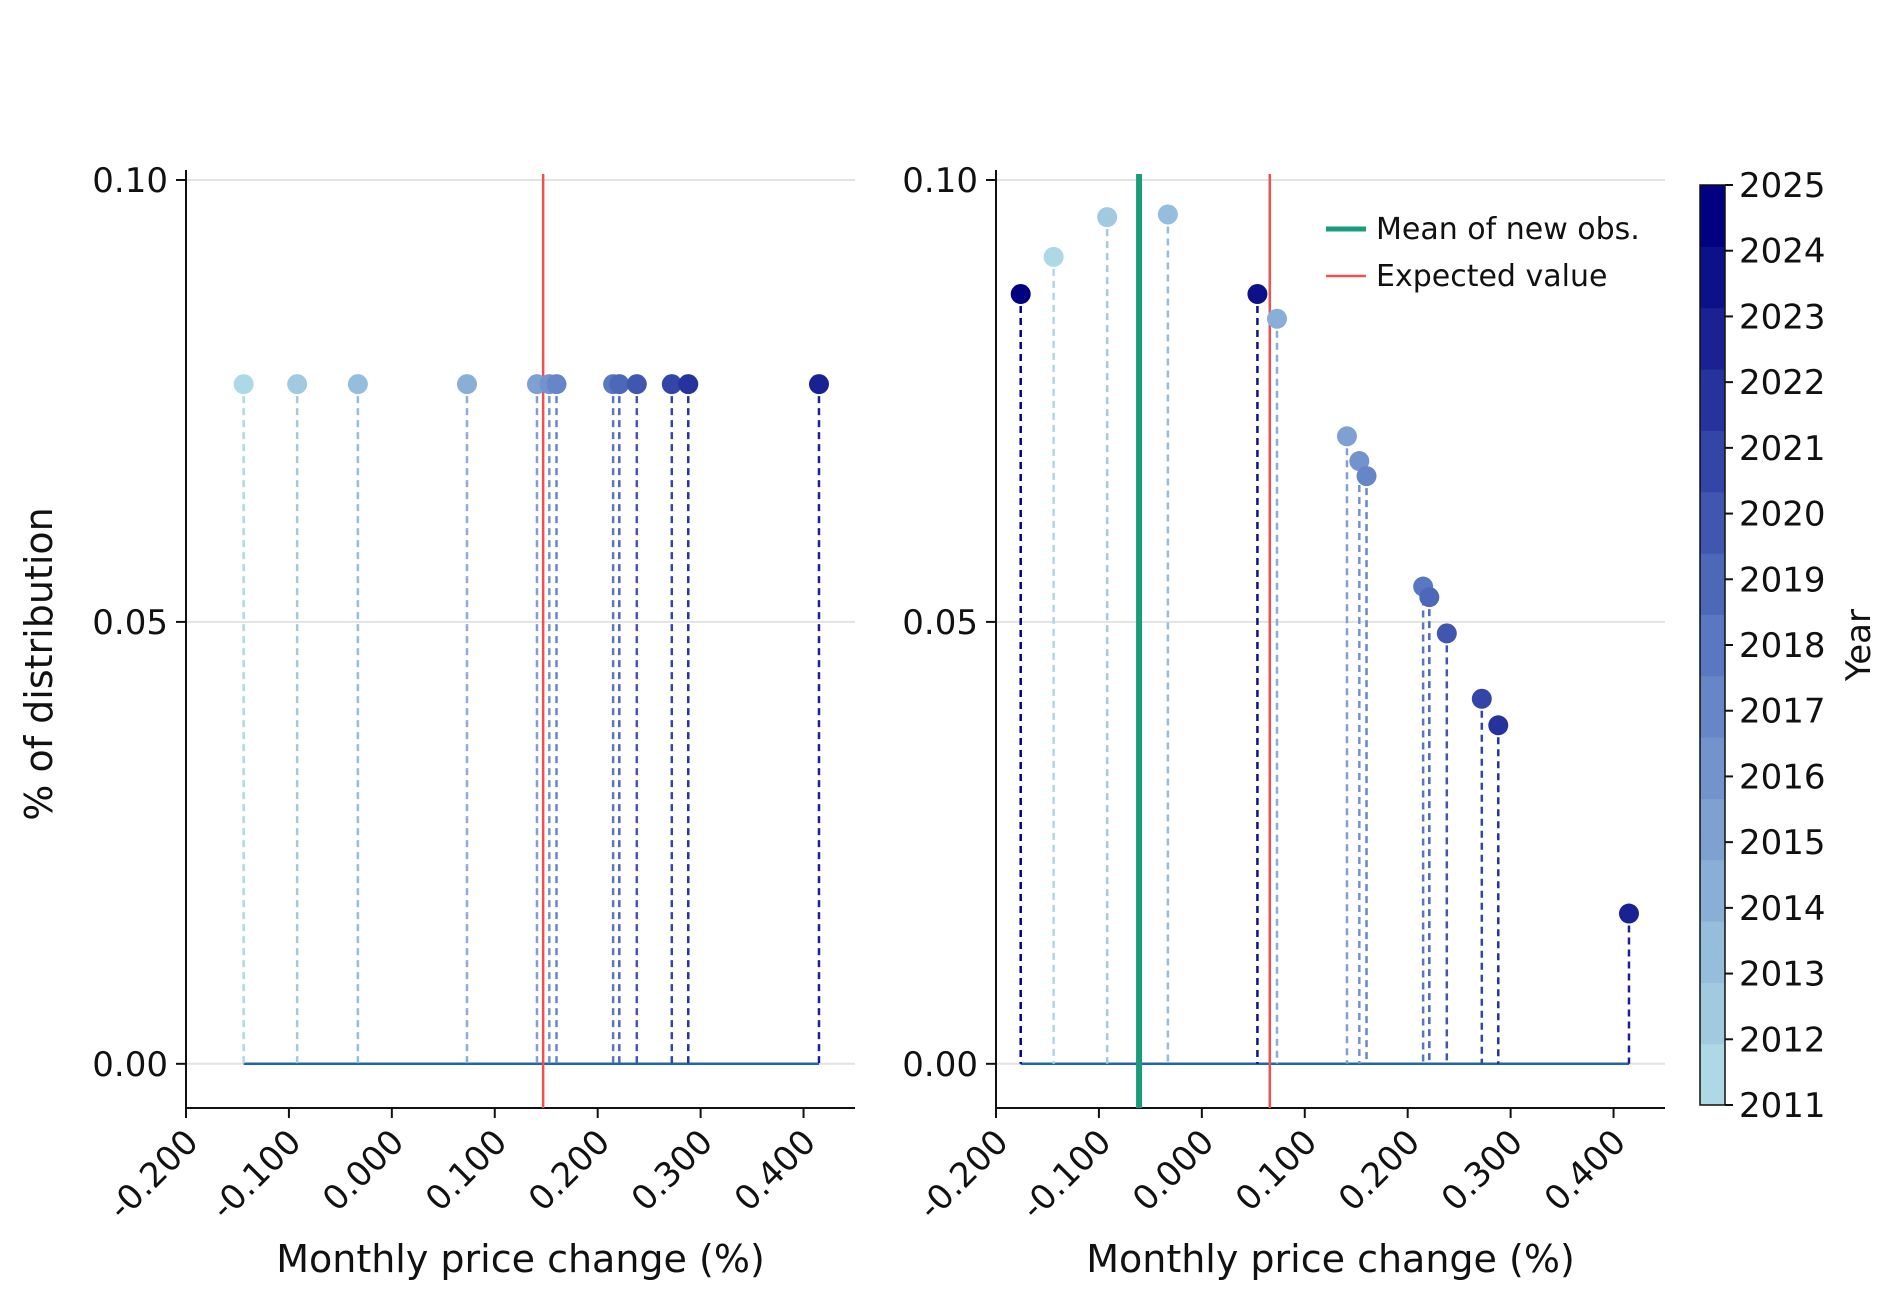 This screenshot has width=1900, height=1300. What do you see at coordinates (1782, 317) in the screenshot?
I see `colorbar-tick-label: 2023` at bounding box center [1782, 317].